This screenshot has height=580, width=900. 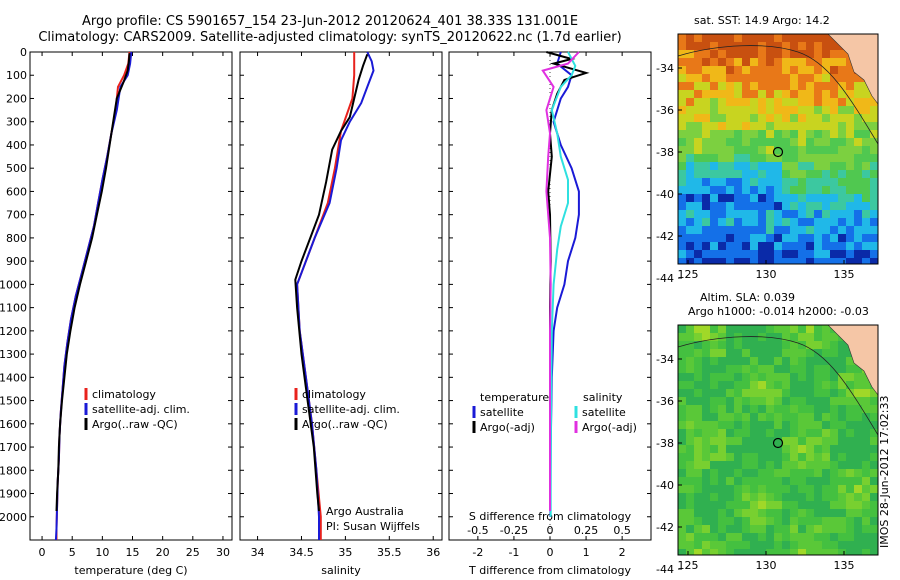 What do you see at coordinates (884, 471) in the screenshot?
I see `imos-watermark: IMOS 28-Jun-2012 17:02:33` at bounding box center [884, 471].